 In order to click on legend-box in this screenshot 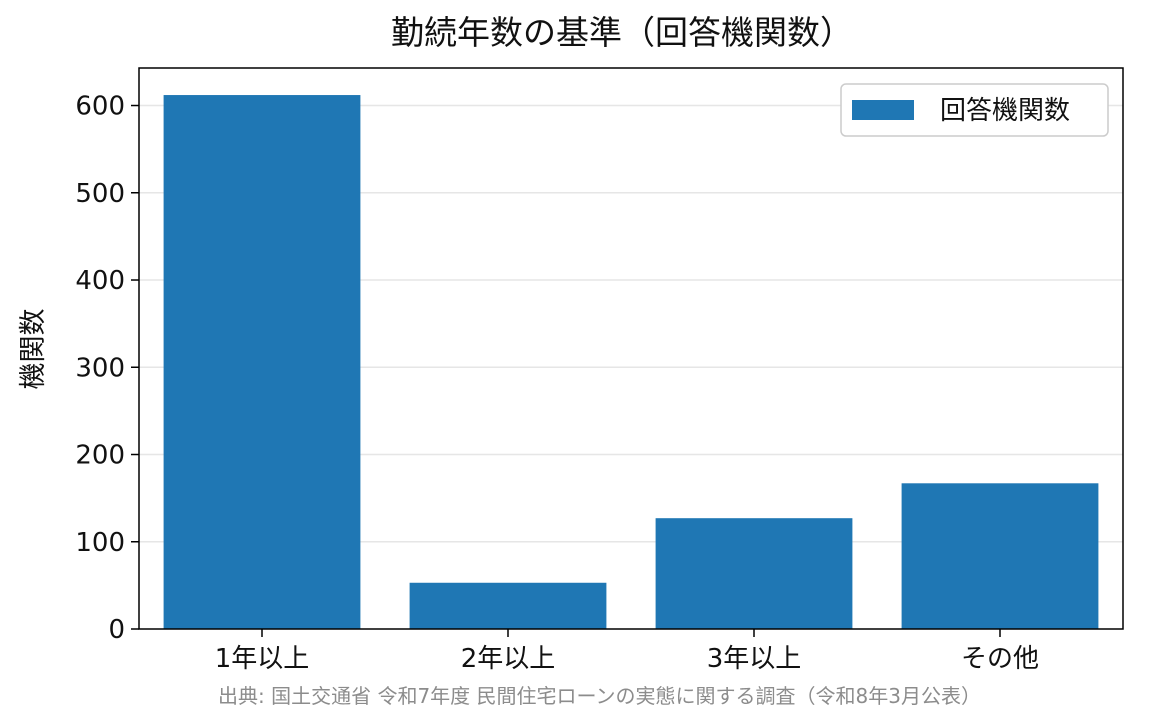, I will do `click(974, 110)`.